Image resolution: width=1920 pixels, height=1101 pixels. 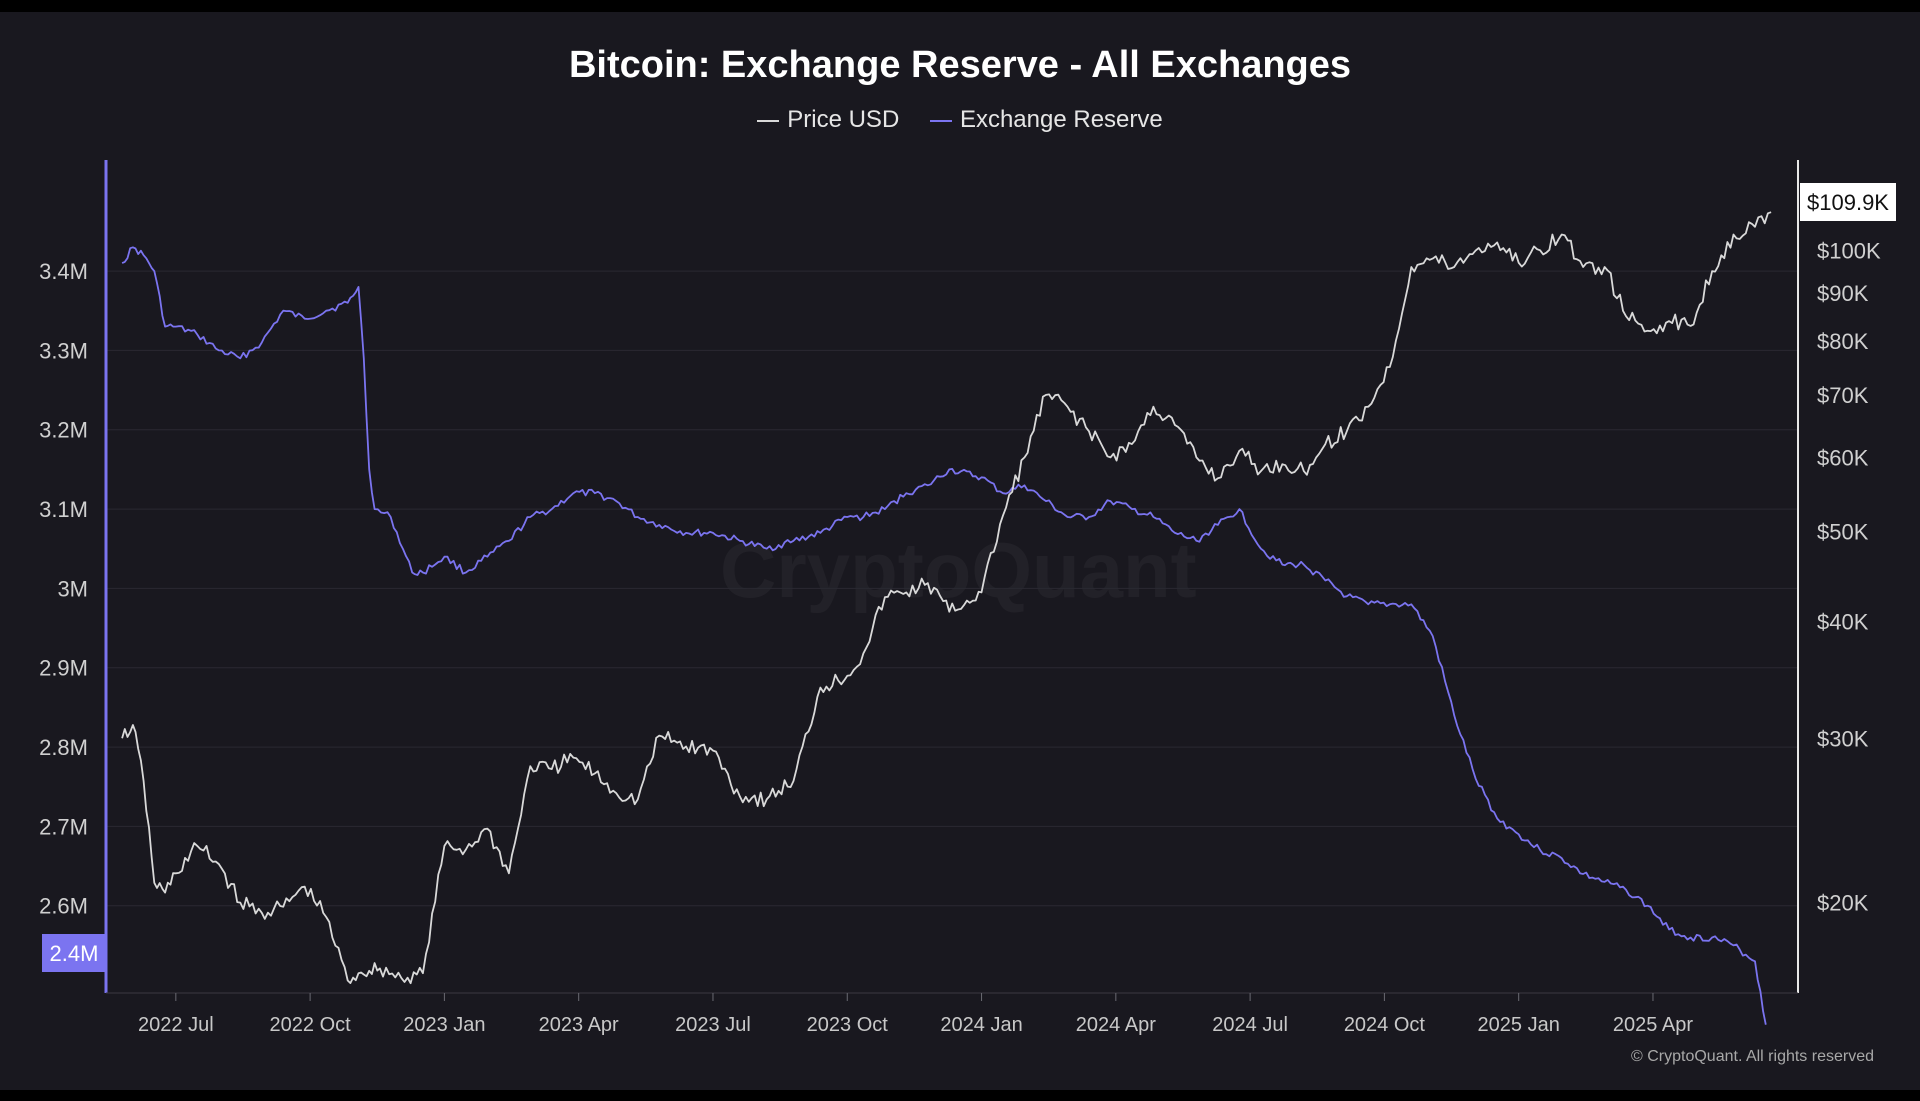 I want to click on legend-label-reserve: Exchange Reserve, so click(x=1061, y=119).